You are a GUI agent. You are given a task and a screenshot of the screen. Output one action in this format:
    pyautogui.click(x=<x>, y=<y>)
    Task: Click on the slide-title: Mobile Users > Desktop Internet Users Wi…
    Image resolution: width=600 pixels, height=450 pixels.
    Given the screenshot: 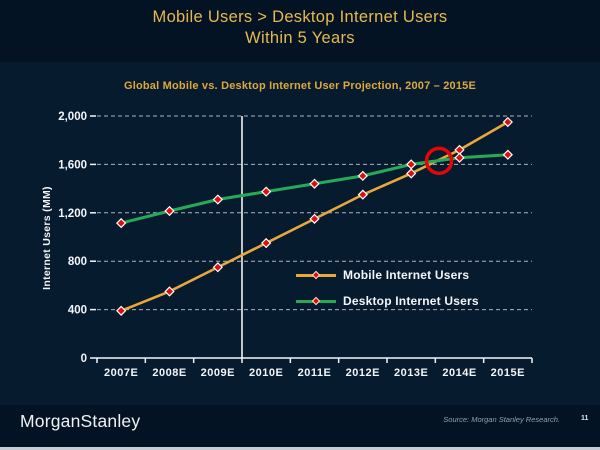 What is the action you would take?
    pyautogui.click(x=300, y=28)
    